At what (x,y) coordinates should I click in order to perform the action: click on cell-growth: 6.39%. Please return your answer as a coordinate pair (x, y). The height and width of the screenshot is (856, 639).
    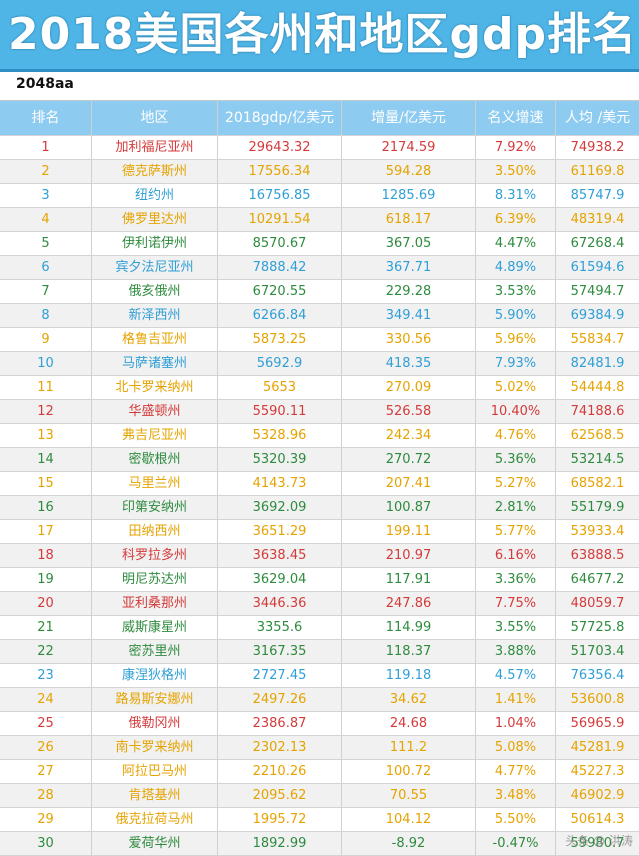
    Looking at the image, I should click on (516, 219).